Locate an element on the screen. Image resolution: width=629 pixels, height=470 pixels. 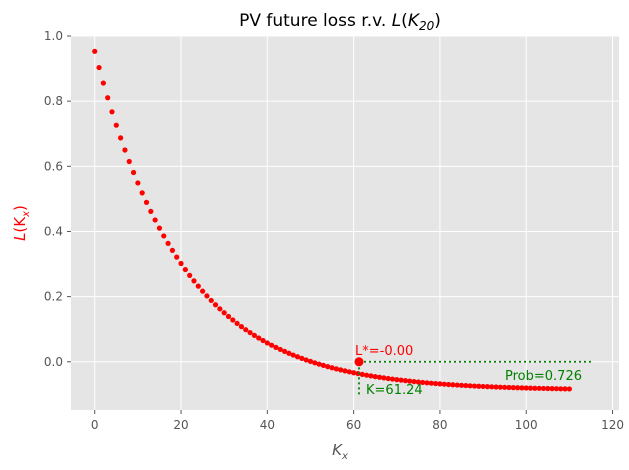
y-tick-label: 0.4 is located at coordinates (53, 231).